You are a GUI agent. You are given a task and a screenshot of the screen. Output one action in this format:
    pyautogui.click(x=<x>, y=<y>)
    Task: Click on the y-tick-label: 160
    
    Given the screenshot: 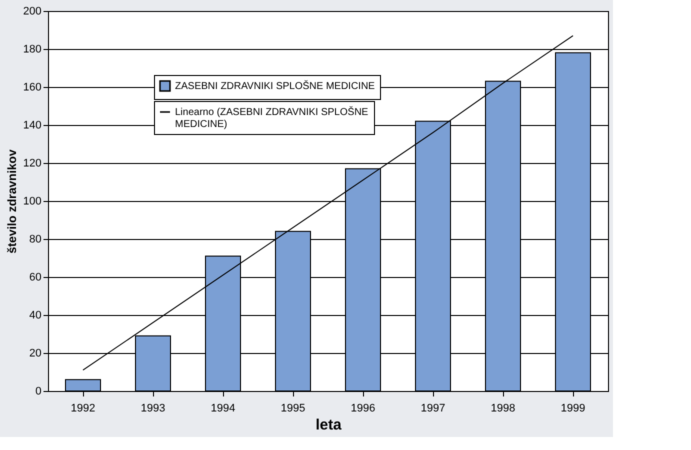 What is the action you would take?
    pyautogui.click(x=32, y=88)
    